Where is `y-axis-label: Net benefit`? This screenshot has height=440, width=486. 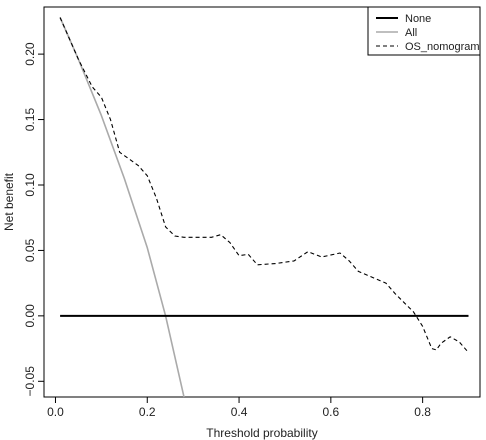
y-axis-label: Net benefit is located at coordinates (9, 201).